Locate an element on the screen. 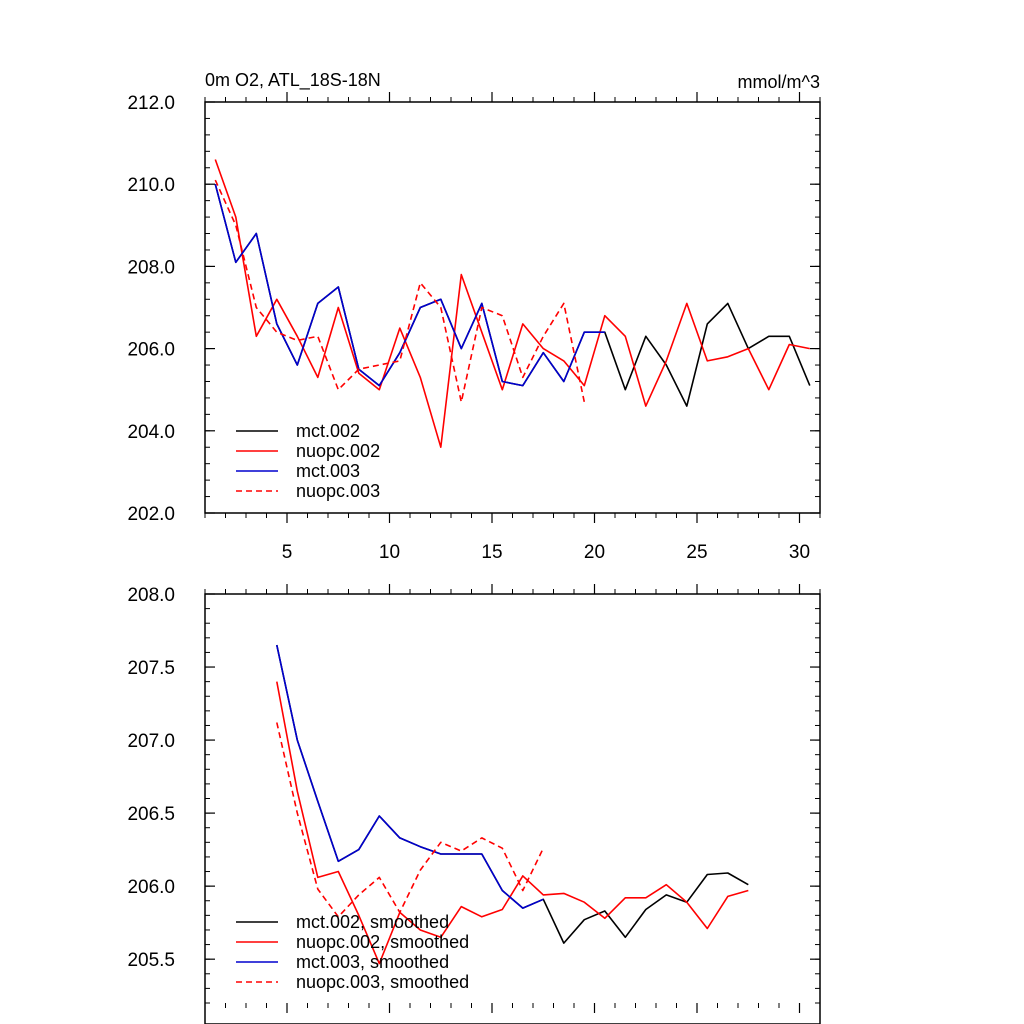 This screenshot has height=1024, width=1024. x-tick-label: 10 is located at coordinates (389, 552).